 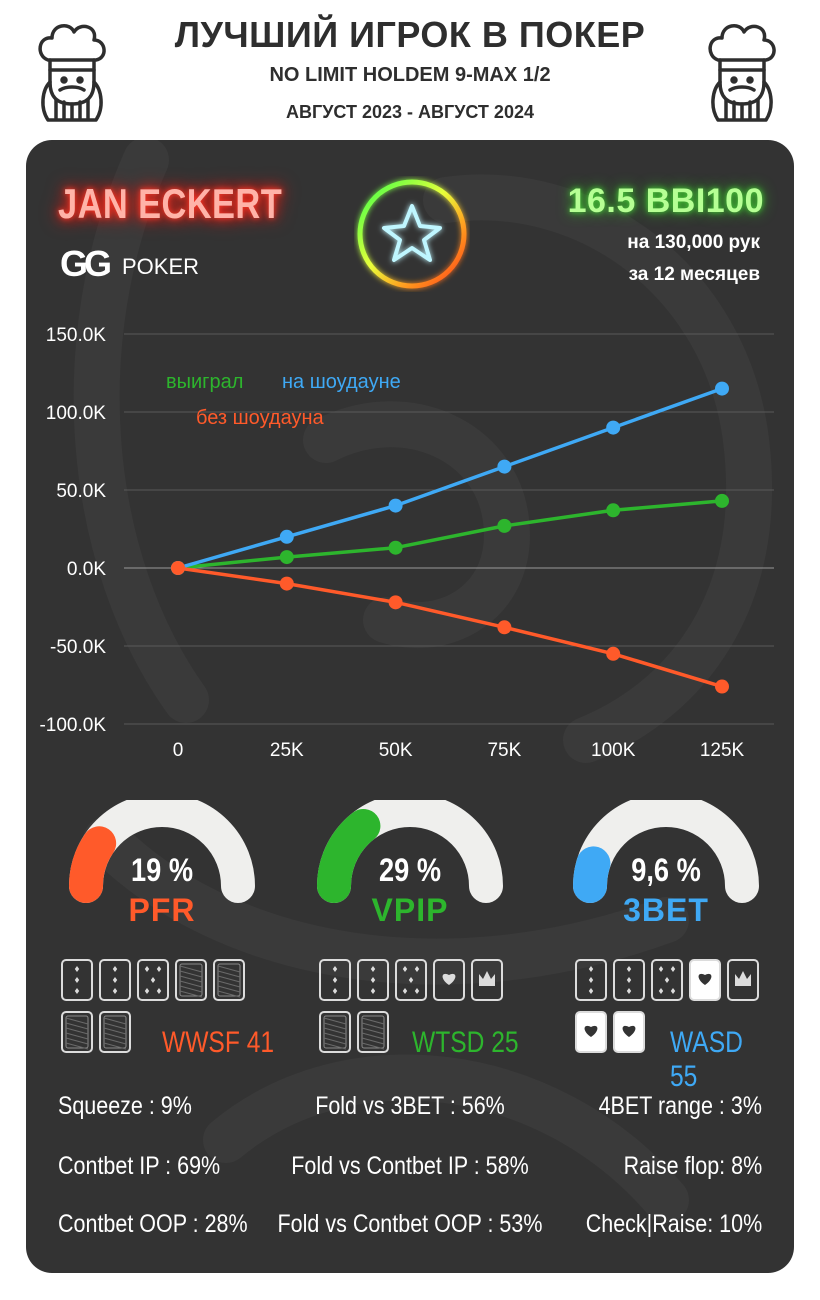 I want to click on stat-contbet-oop: Contbet OOP : 28%, so click(x=153, y=1224).